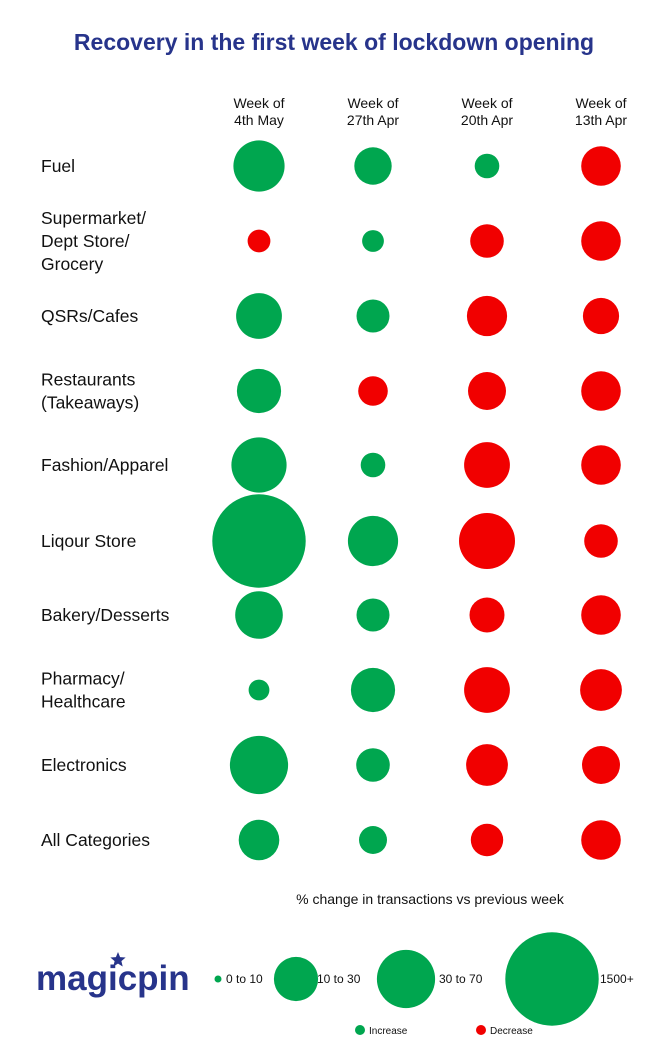  Describe the element at coordinates (83, 702) in the screenshot. I see `row-label: Healthcare` at that location.